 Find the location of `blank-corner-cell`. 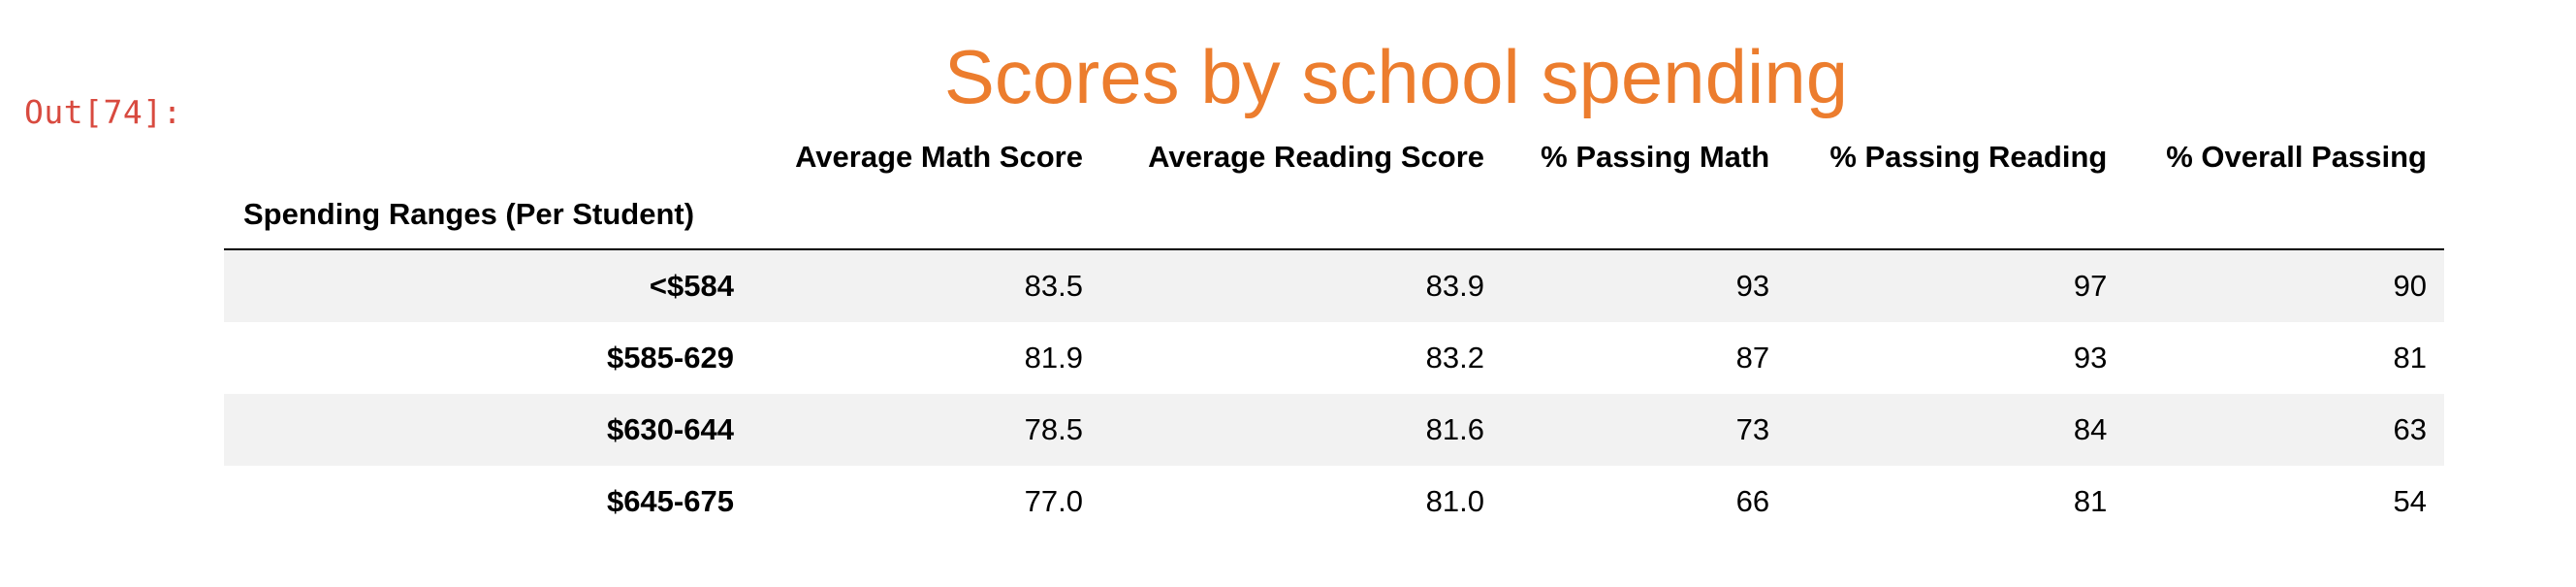

blank-corner-cell is located at coordinates (487, 157).